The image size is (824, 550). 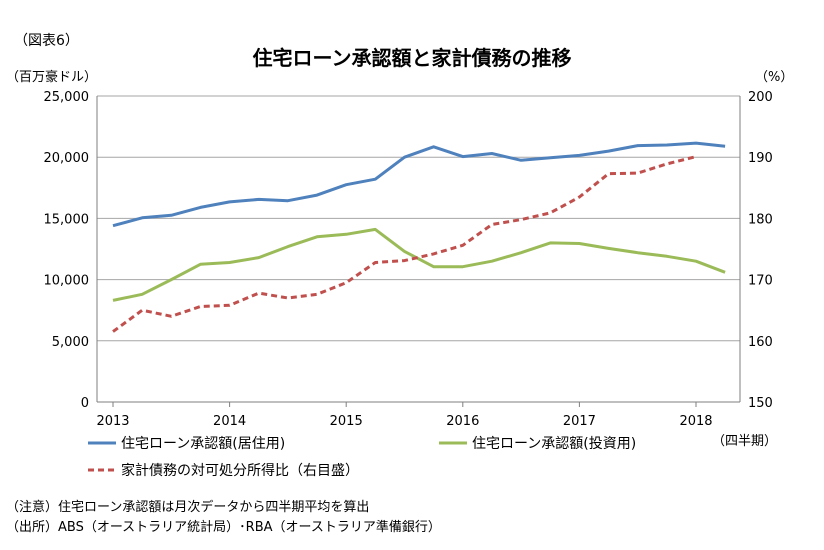 I want to click on x-axis-unit: （四半期）, so click(x=745, y=441).